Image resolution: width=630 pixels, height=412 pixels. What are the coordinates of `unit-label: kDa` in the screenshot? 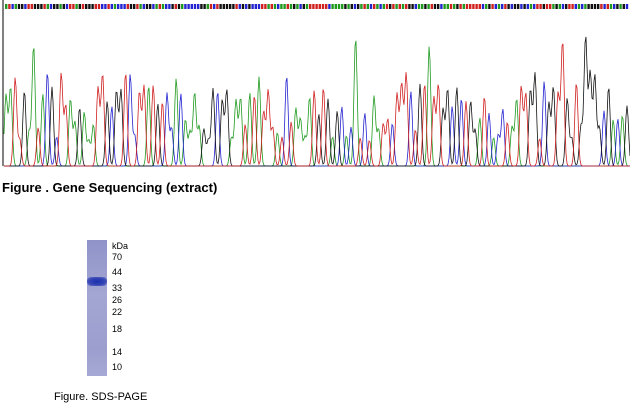 It's located at (120, 246).